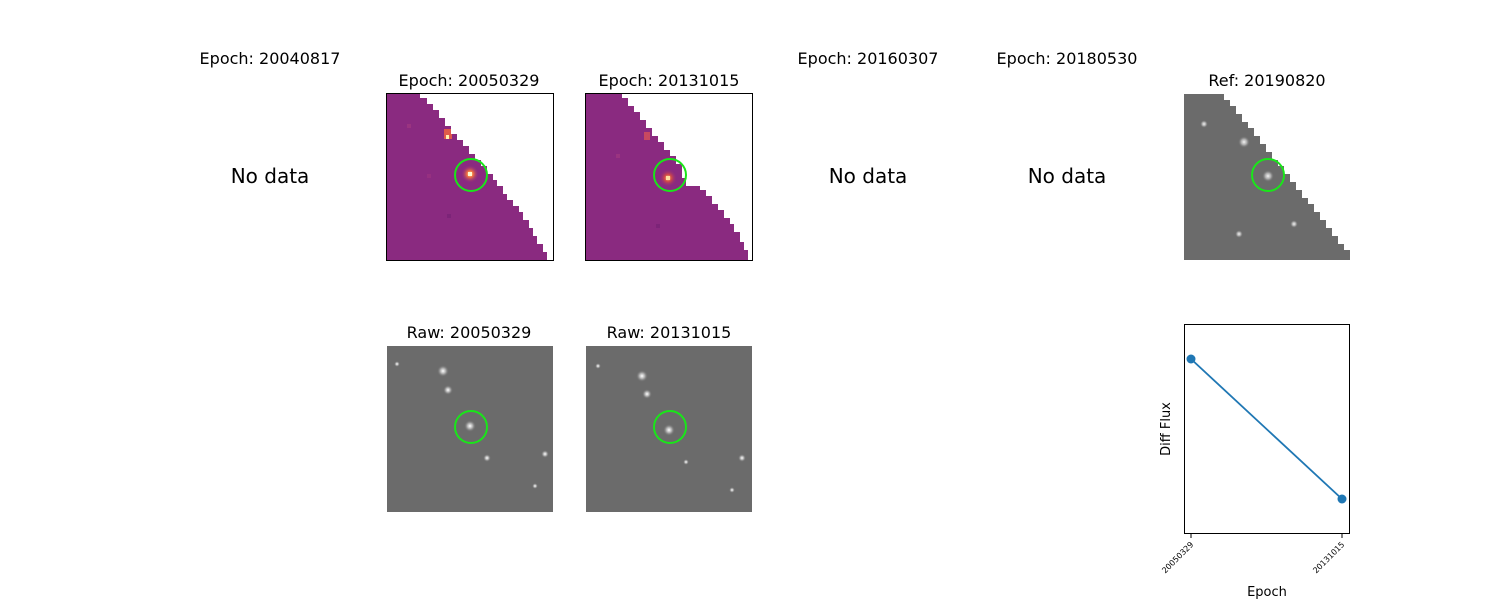  I want to click on panel-title-raw-20131015: Raw: 20131015, so click(669, 332).